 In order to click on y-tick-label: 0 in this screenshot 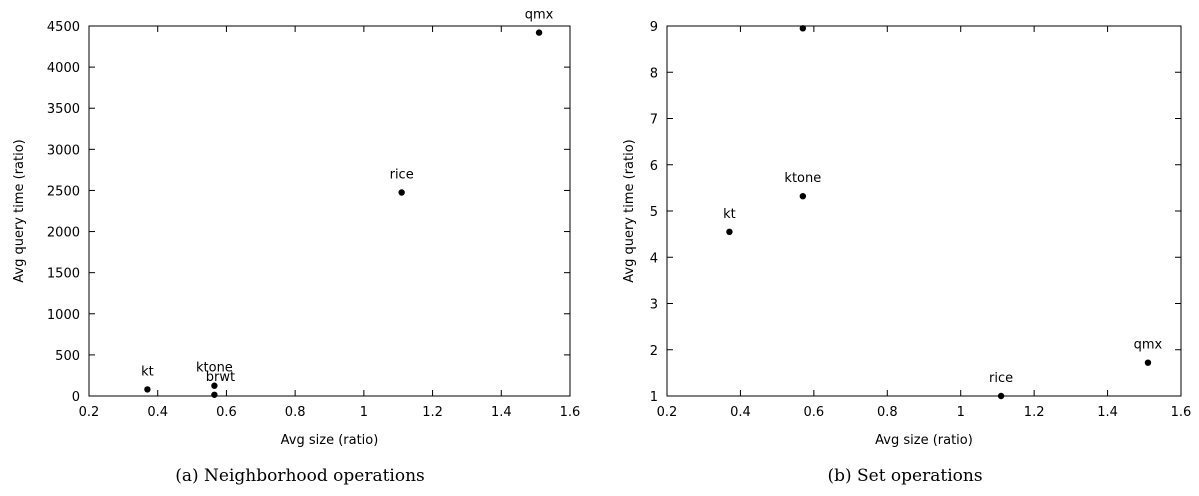, I will do `click(76, 397)`.